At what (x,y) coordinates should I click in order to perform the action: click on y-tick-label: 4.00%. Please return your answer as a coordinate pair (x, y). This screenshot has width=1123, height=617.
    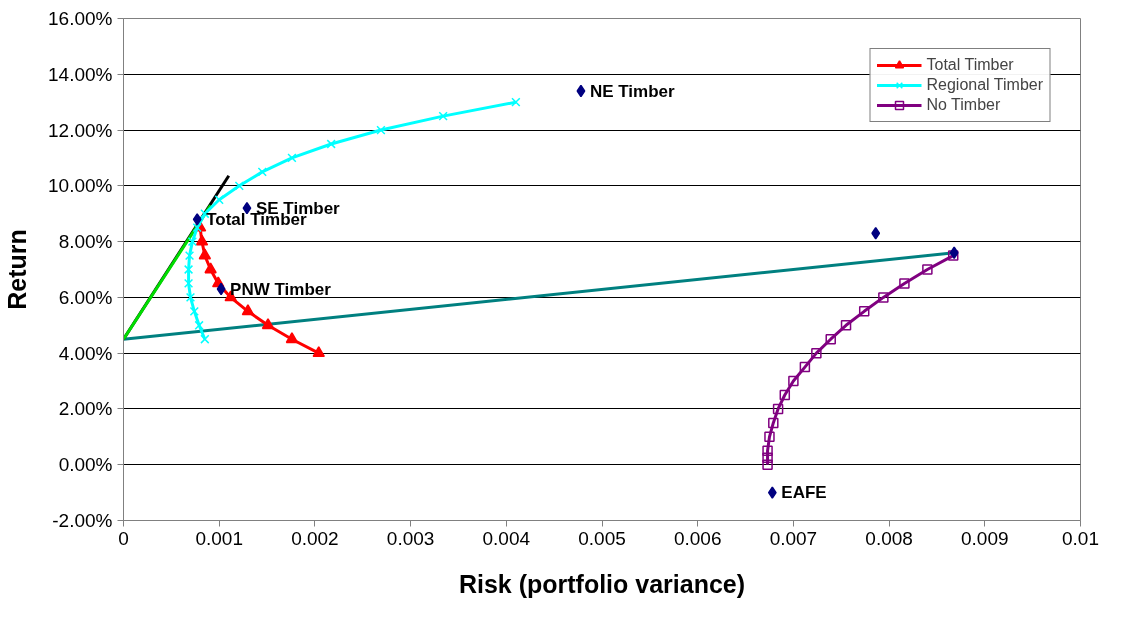
    Looking at the image, I should click on (85, 353).